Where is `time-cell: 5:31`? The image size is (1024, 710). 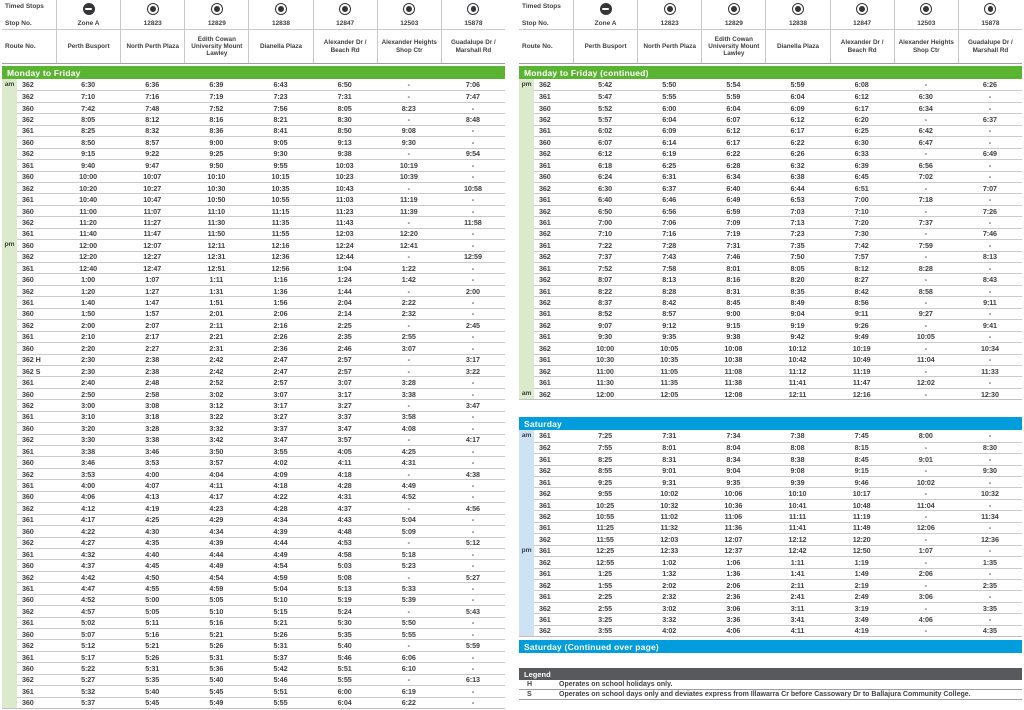
time-cell: 5:31 is located at coordinates (216, 656).